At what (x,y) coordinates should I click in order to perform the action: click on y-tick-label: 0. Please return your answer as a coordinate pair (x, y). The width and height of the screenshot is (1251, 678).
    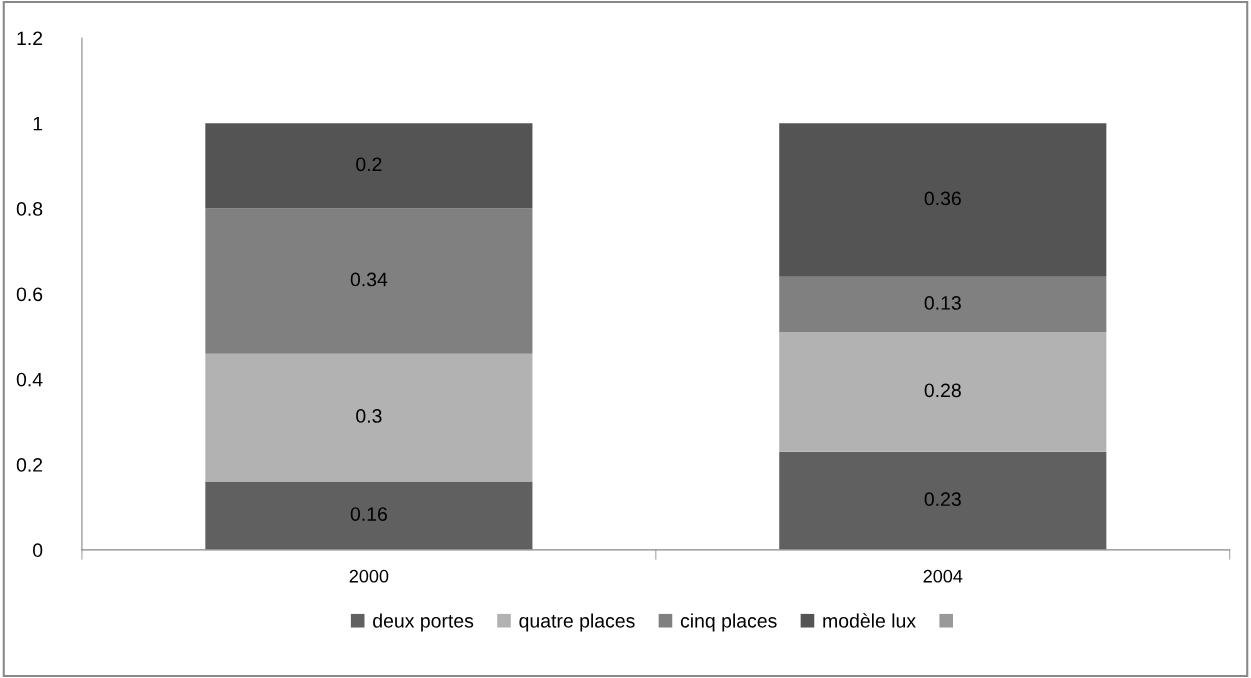
    Looking at the image, I should click on (38, 550).